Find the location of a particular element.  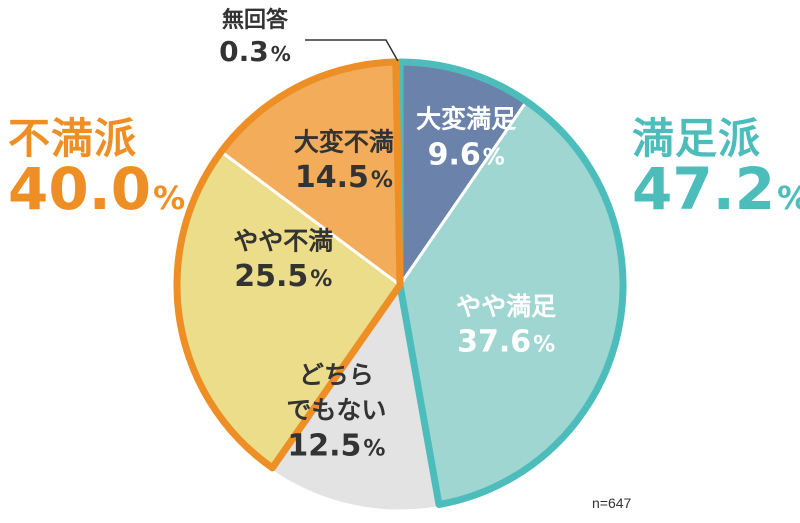

group-value-number-dissatisfied: 40.0 is located at coordinates (80, 189).